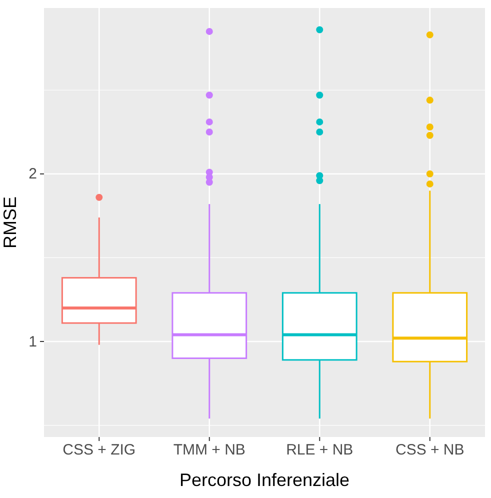 Image resolution: width=491 pixels, height=498 pixels. I want to click on y-tick-label: 2, so click(32, 174).